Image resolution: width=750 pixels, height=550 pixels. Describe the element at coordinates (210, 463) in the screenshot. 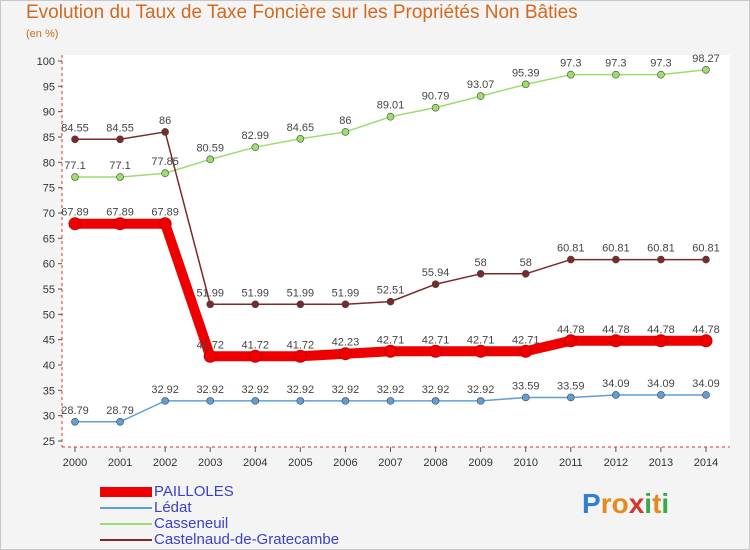

I see `x-tick-label: 2003` at that location.